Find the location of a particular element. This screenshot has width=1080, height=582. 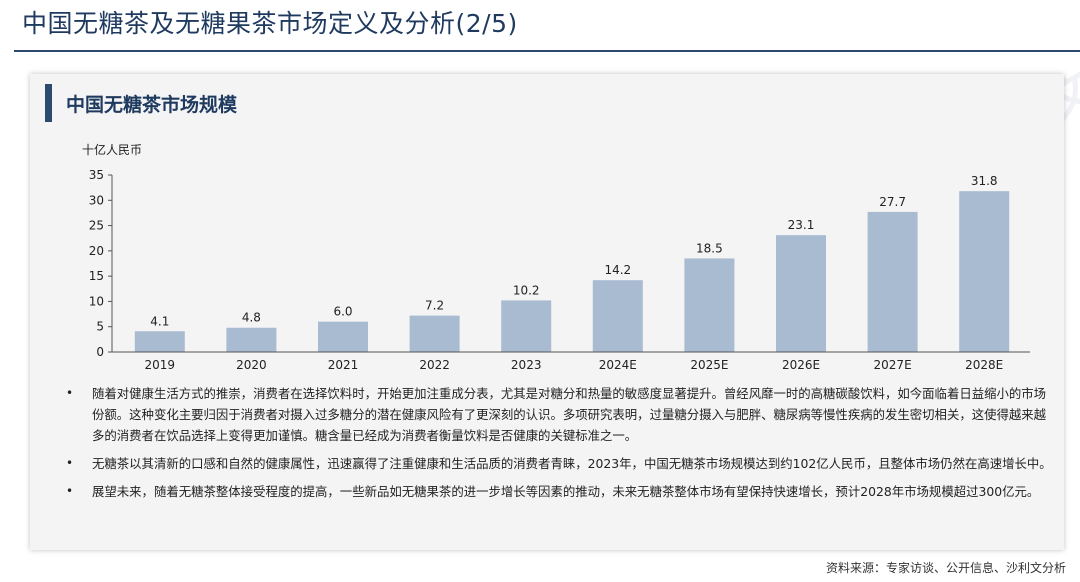

data-label: 4.8 is located at coordinates (251, 318).